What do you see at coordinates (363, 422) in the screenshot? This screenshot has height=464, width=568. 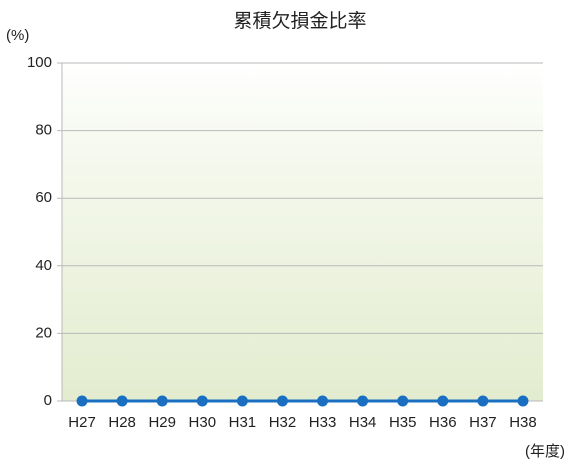 I see `x-tick-label: H34` at bounding box center [363, 422].